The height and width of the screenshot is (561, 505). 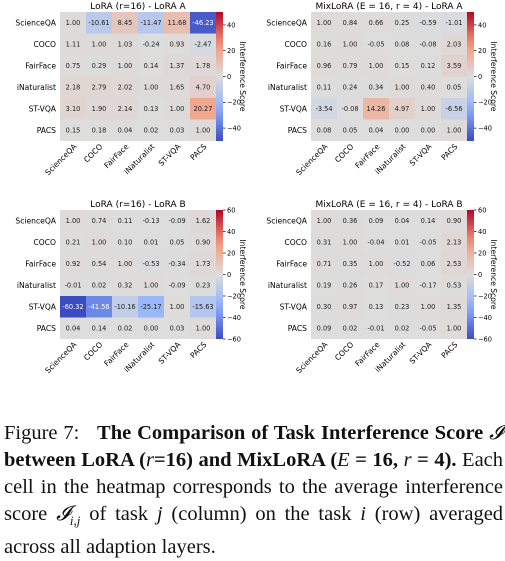 What do you see at coordinates (297, 328) in the screenshot?
I see `row-label: PACS` at bounding box center [297, 328].